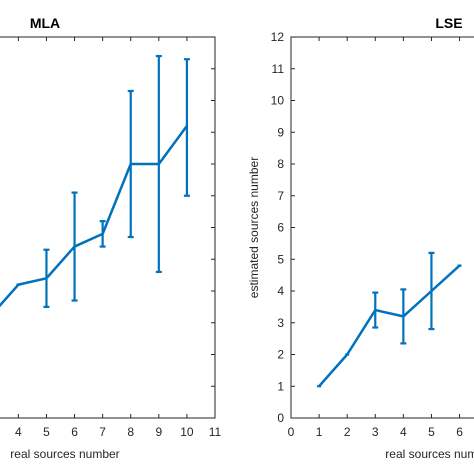 Image resolution: width=474 pixels, height=474 pixels. What do you see at coordinates (187, 432) in the screenshot?
I see `x-tick-label: 10` at bounding box center [187, 432].